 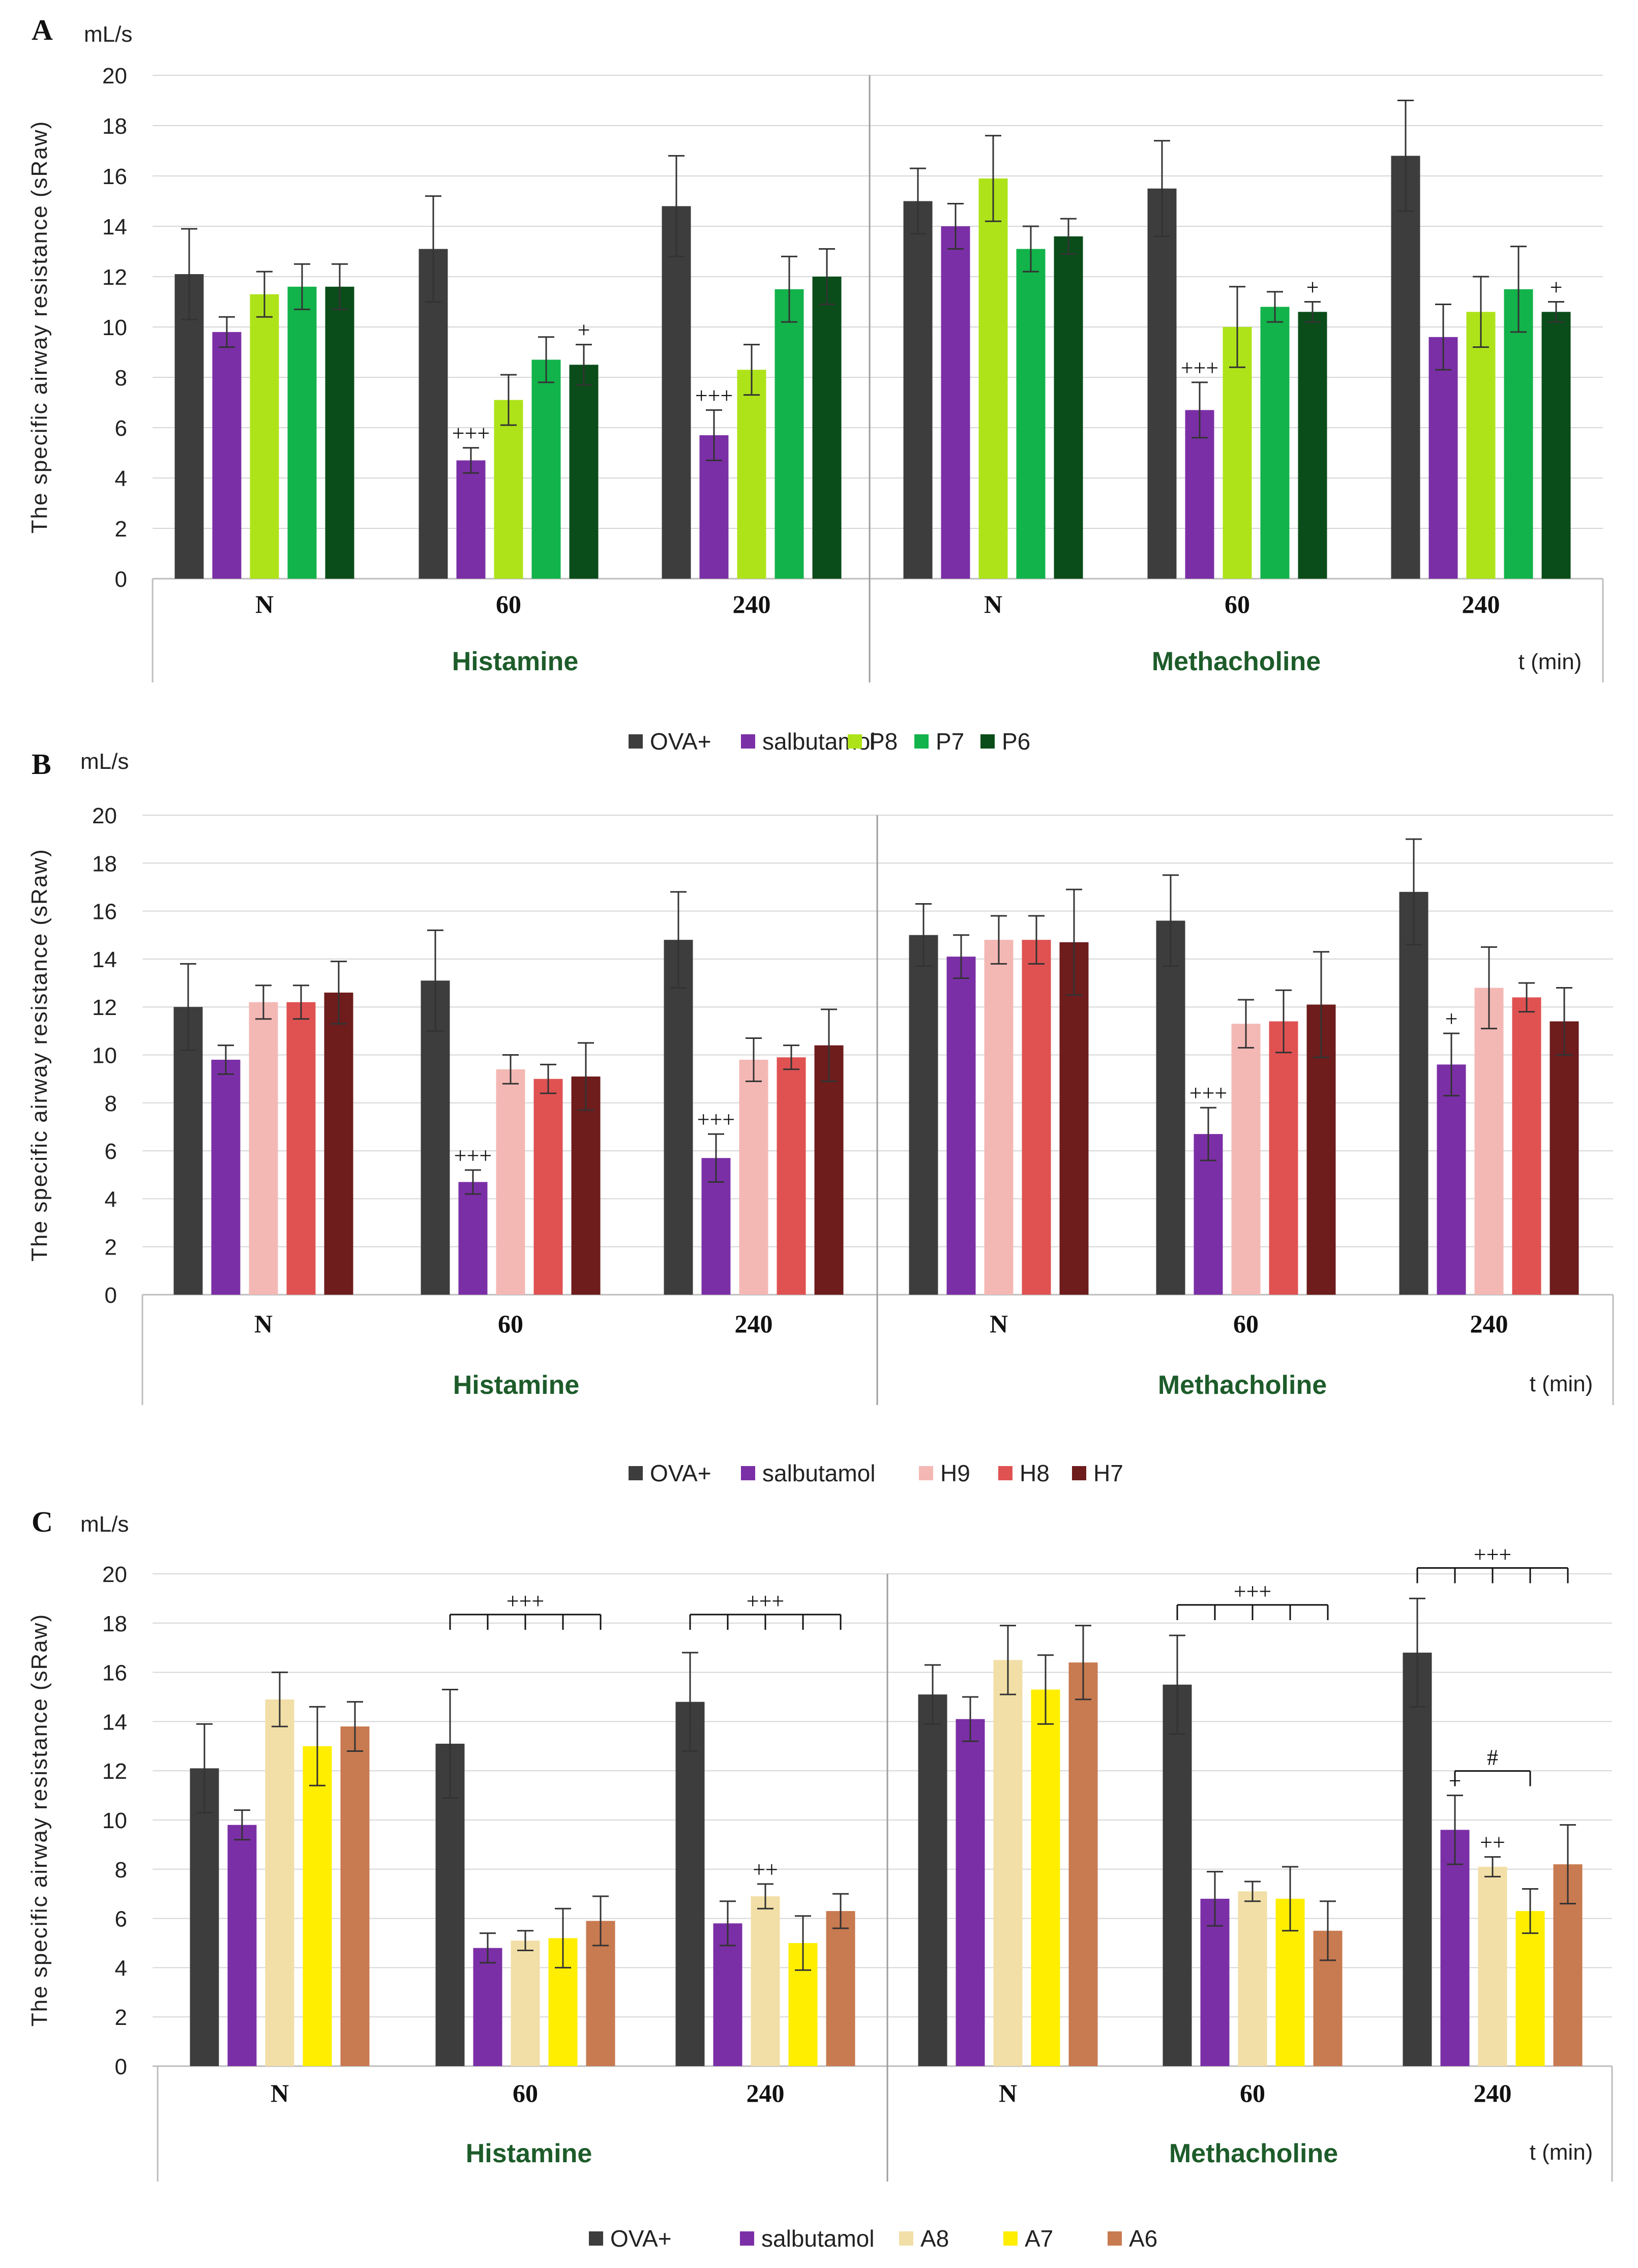 What do you see at coordinates (934, 2238) in the screenshot?
I see `legend-label: A8` at bounding box center [934, 2238].